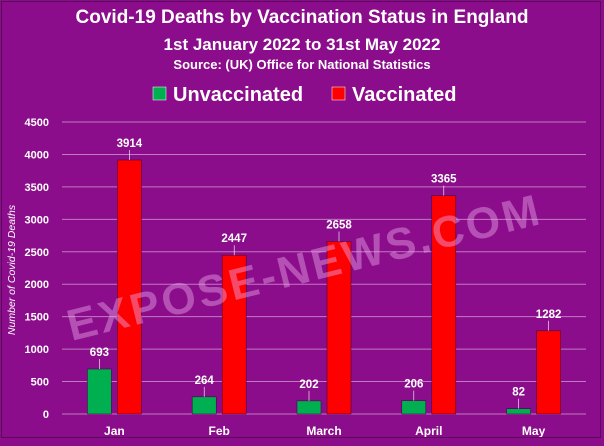 This screenshot has height=446, width=604. Describe the element at coordinates (302, 44) in the screenshot. I see `chart-subtitle: 1st January 2022 to 31st May 2022` at that location.